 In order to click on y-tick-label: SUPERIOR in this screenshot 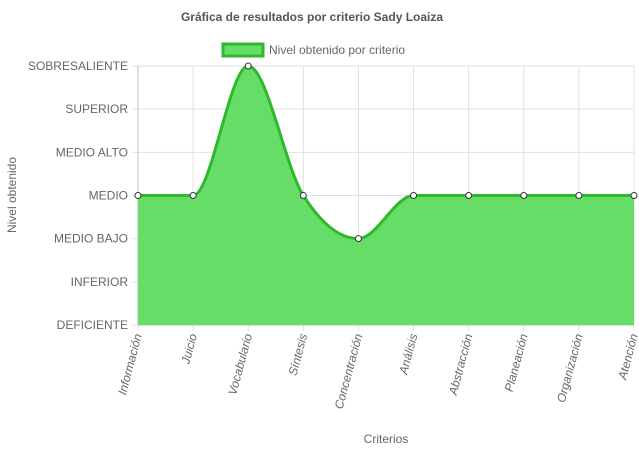, I will do `click(96, 109)`.